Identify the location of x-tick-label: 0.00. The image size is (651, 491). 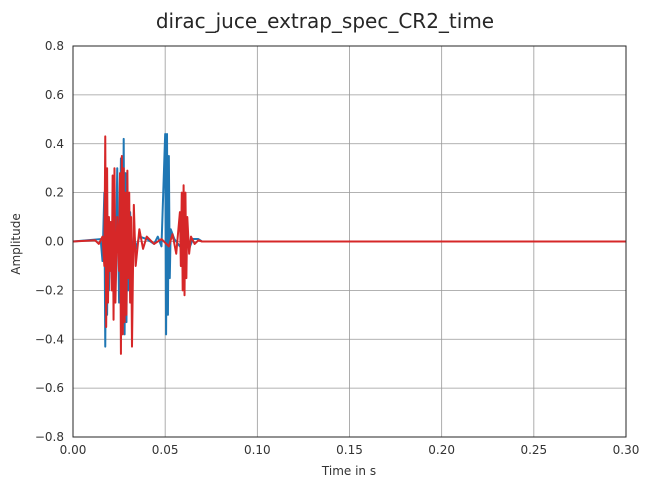
(73, 450).